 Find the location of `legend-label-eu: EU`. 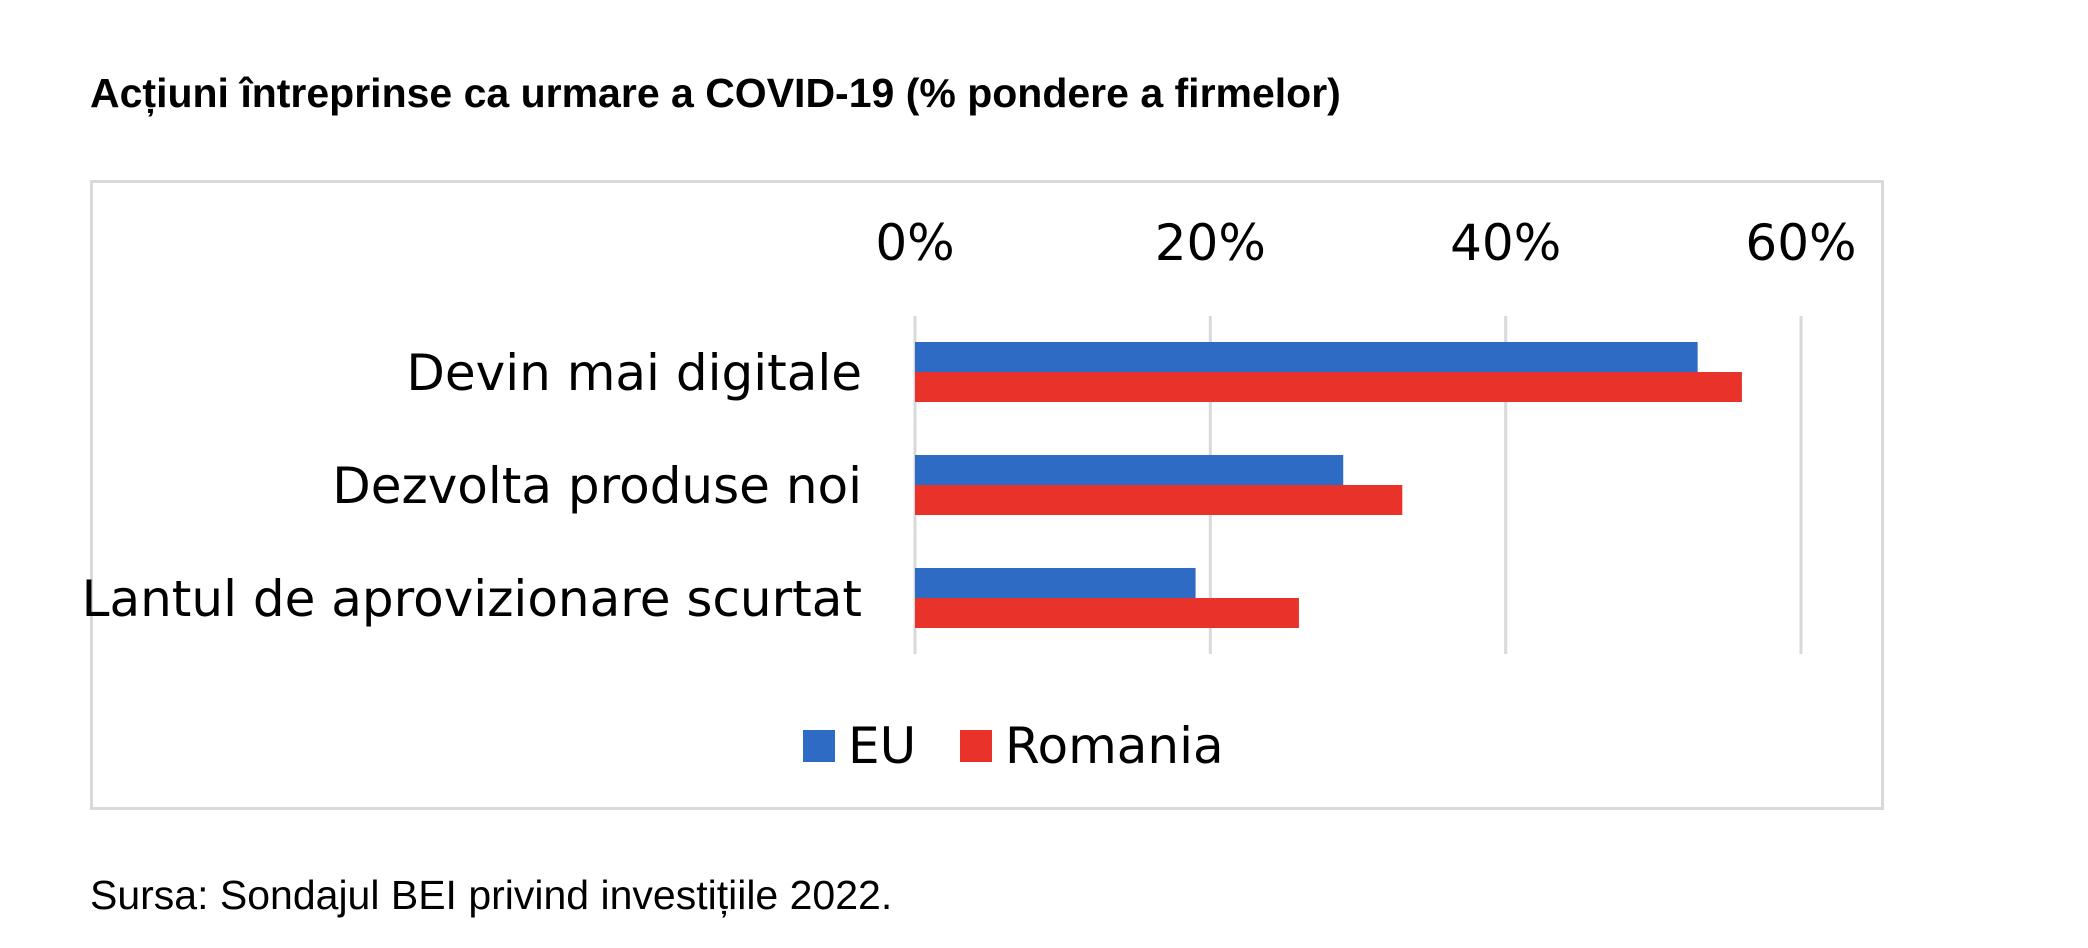

legend-label-eu: EU is located at coordinates (882, 746).